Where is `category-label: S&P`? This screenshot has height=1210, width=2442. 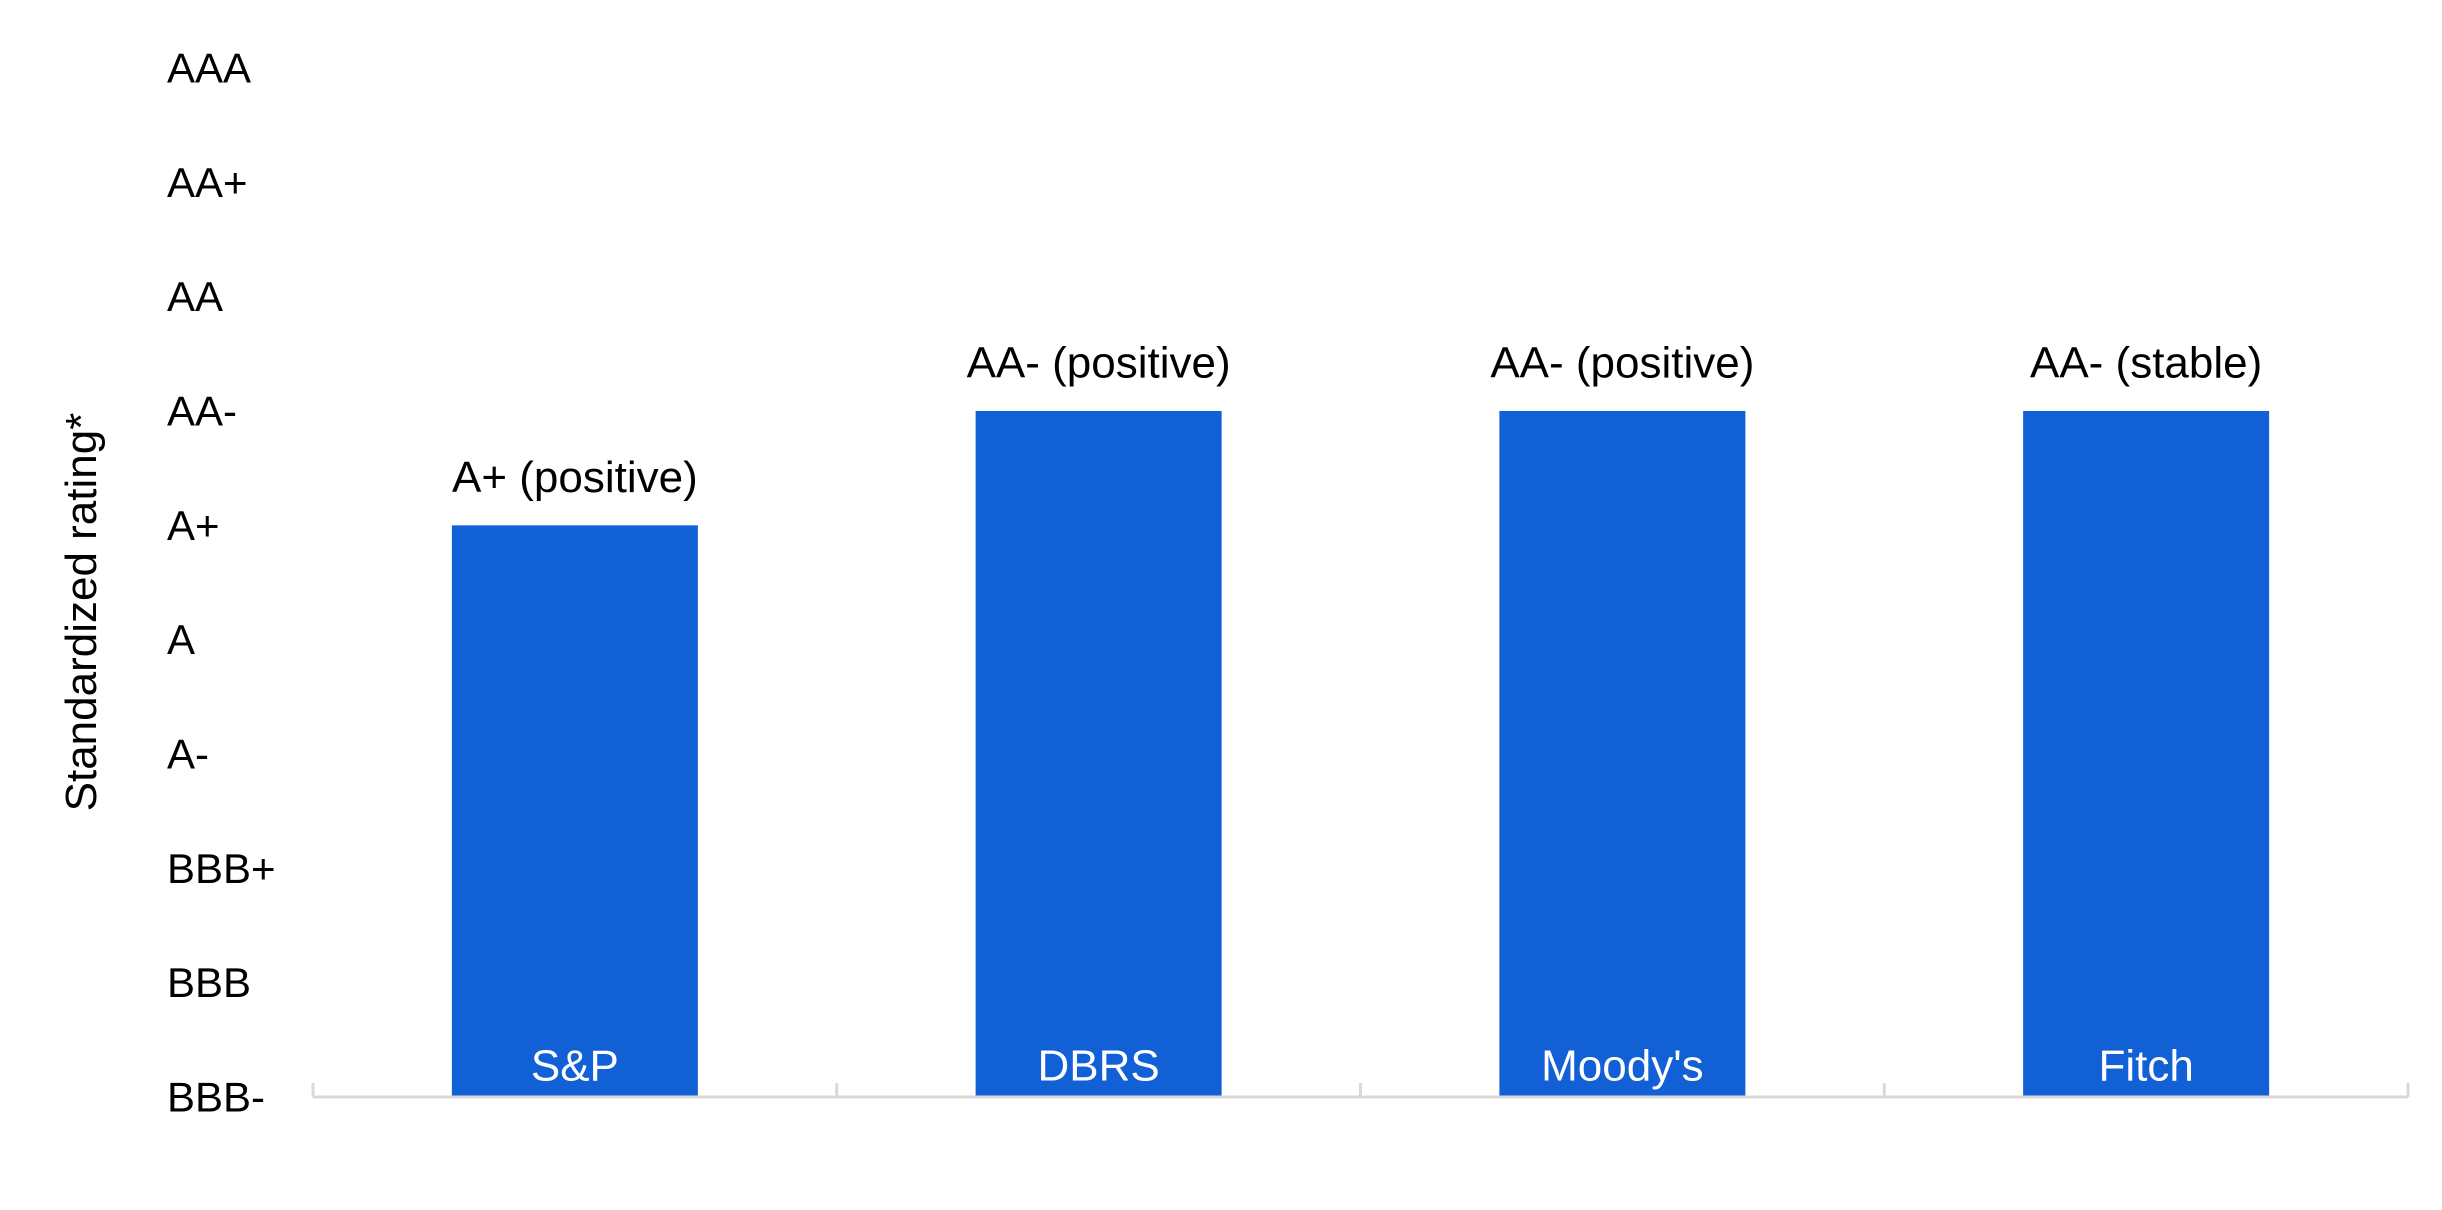 category-label: S&P is located at coordinates (575, 1066).